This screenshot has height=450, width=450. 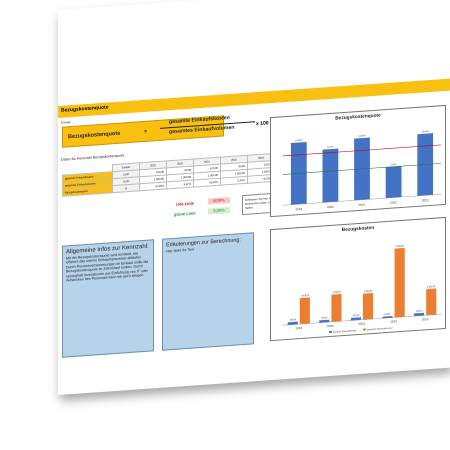 I want to click on red-line-label: rote Linie, so click(x=185, y=203).